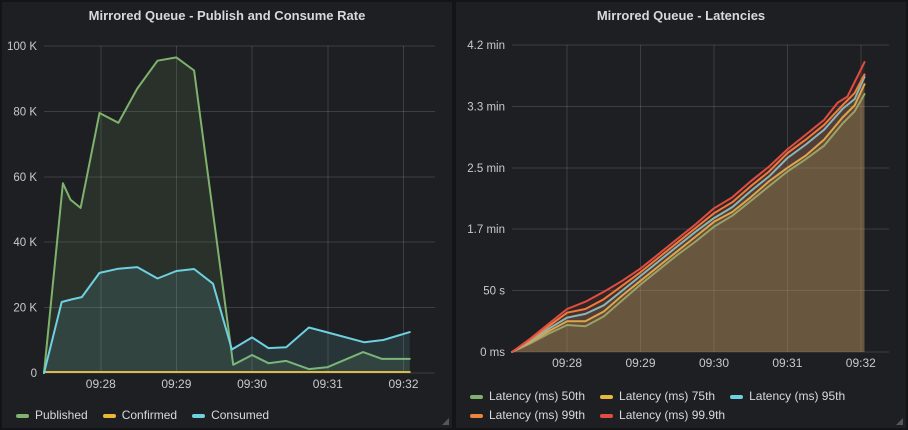 Image resolution: width=908 pixels, height=430 pixels. I want to click on legend-item-latency-ms-95th: Latency (ms) 95th, so click(787, 396).